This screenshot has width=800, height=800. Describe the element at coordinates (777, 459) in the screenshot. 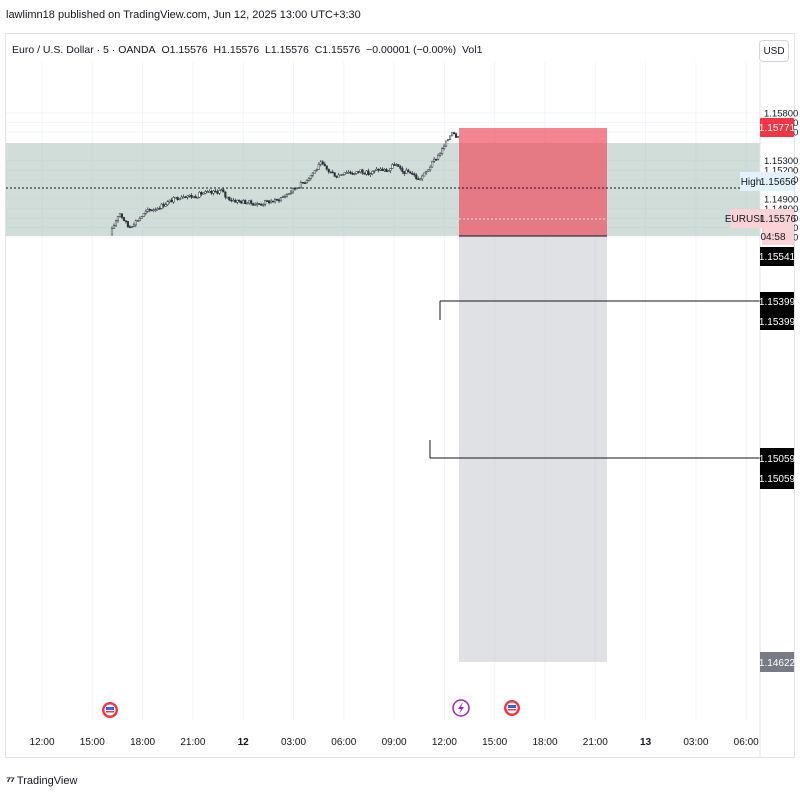

I see `level-b-text-1: 1.15059` at that location.